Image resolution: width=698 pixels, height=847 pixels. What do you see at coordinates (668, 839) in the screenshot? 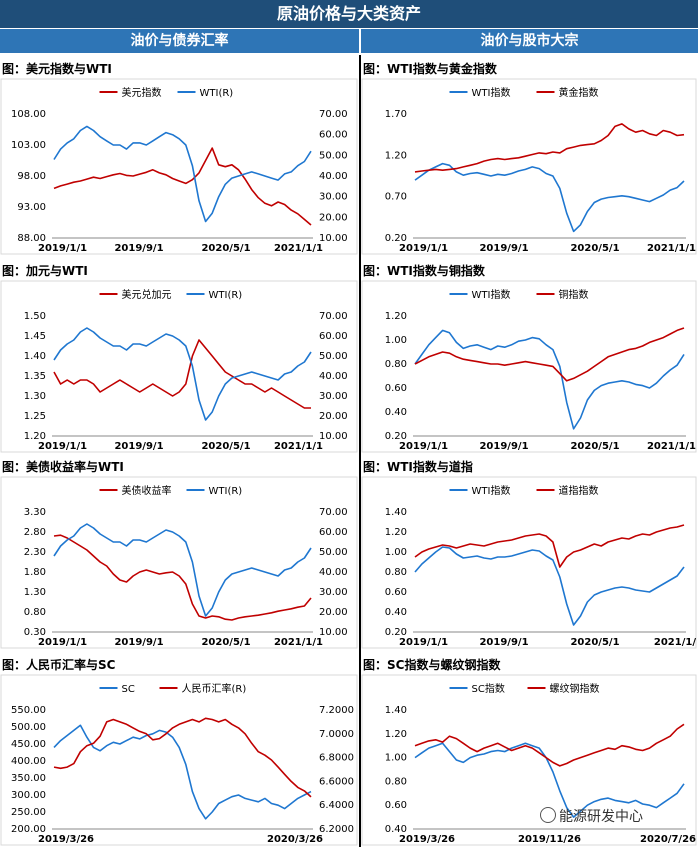
I see `x-tick-label: 2020/7/26` at bounding box center [668, 839].